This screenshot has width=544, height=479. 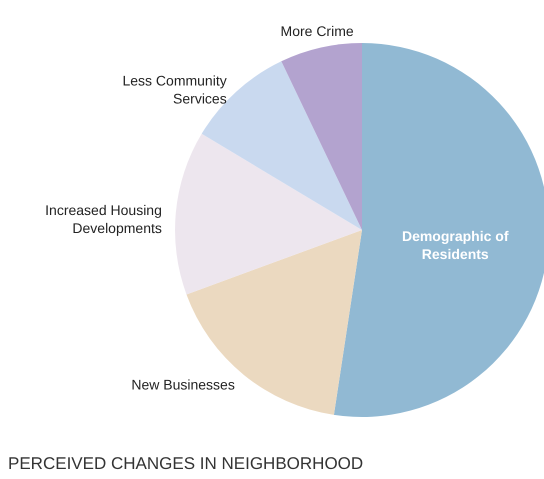 What do you see at coordinates (317, 31) in the screenshot?
I see `slice-label: More Crime` at bounding box center [317, 31].